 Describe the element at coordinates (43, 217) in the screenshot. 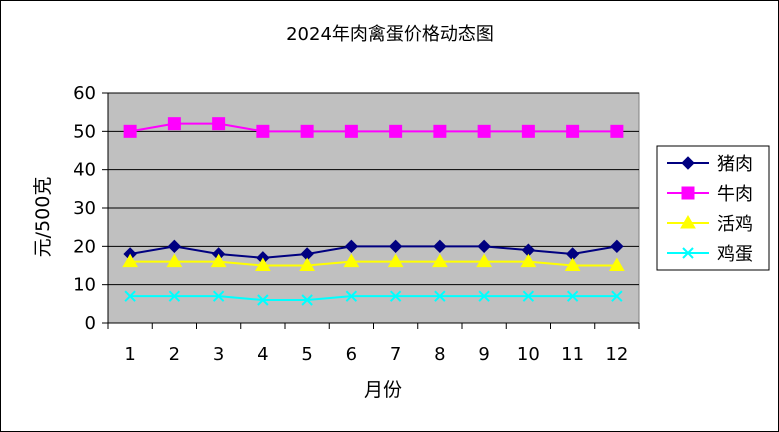

I see `y-axis-title: 元/500克` at that location.